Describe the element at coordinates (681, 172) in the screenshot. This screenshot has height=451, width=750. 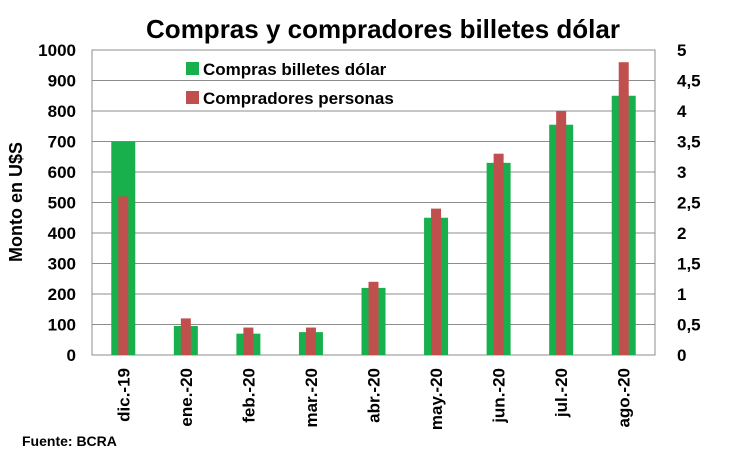
I see `y2-tick-label: 3` at that location.